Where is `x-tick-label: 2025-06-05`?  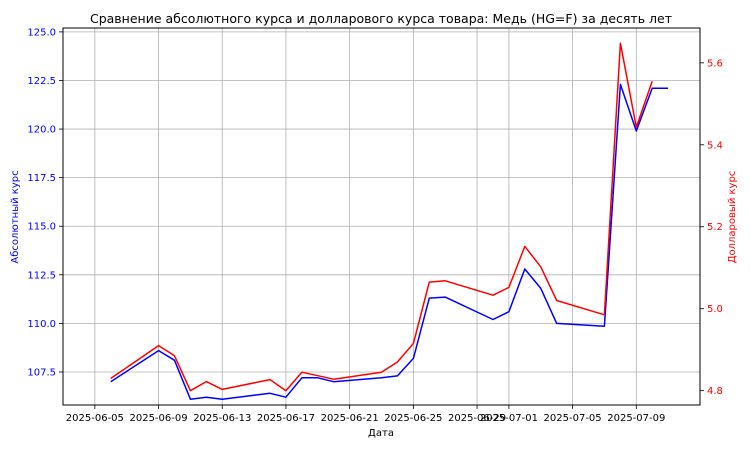
x-tick-label: 2025-06-05 is located at coordinates (95, 418).